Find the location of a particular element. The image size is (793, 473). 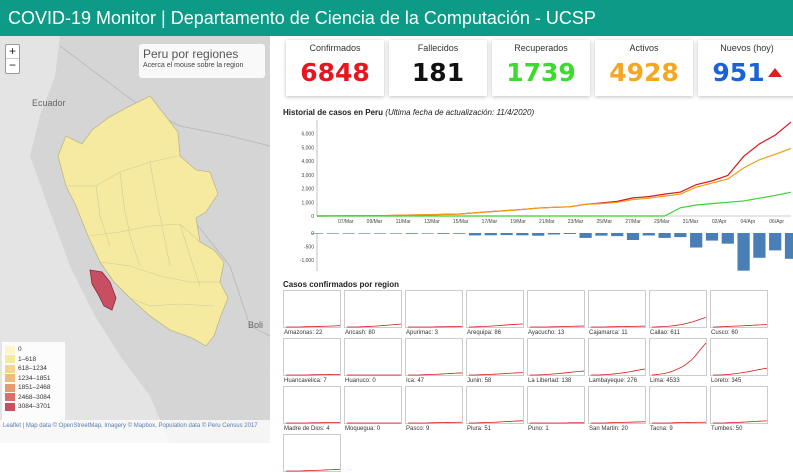

y-tick-label: 6,000 is located at coordinates (307, 135).